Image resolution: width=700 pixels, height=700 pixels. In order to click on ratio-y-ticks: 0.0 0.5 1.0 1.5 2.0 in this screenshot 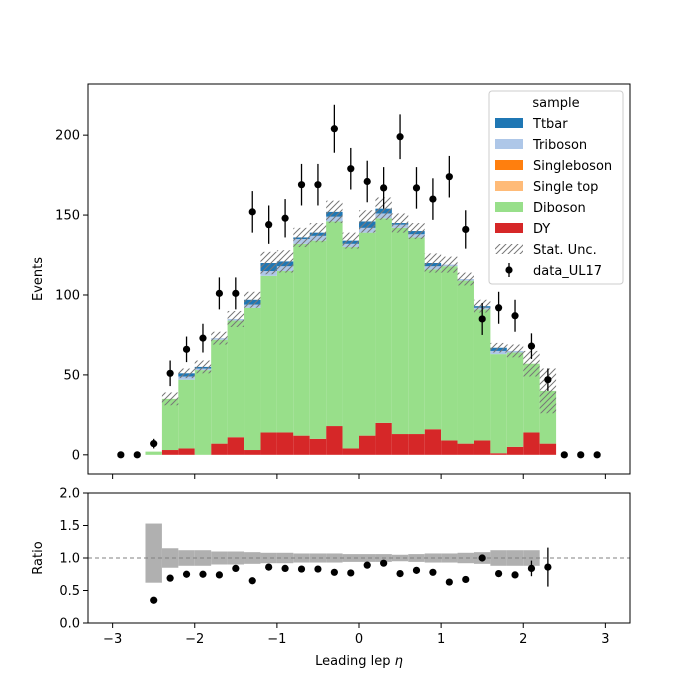, I will do `click(73, 559)`.